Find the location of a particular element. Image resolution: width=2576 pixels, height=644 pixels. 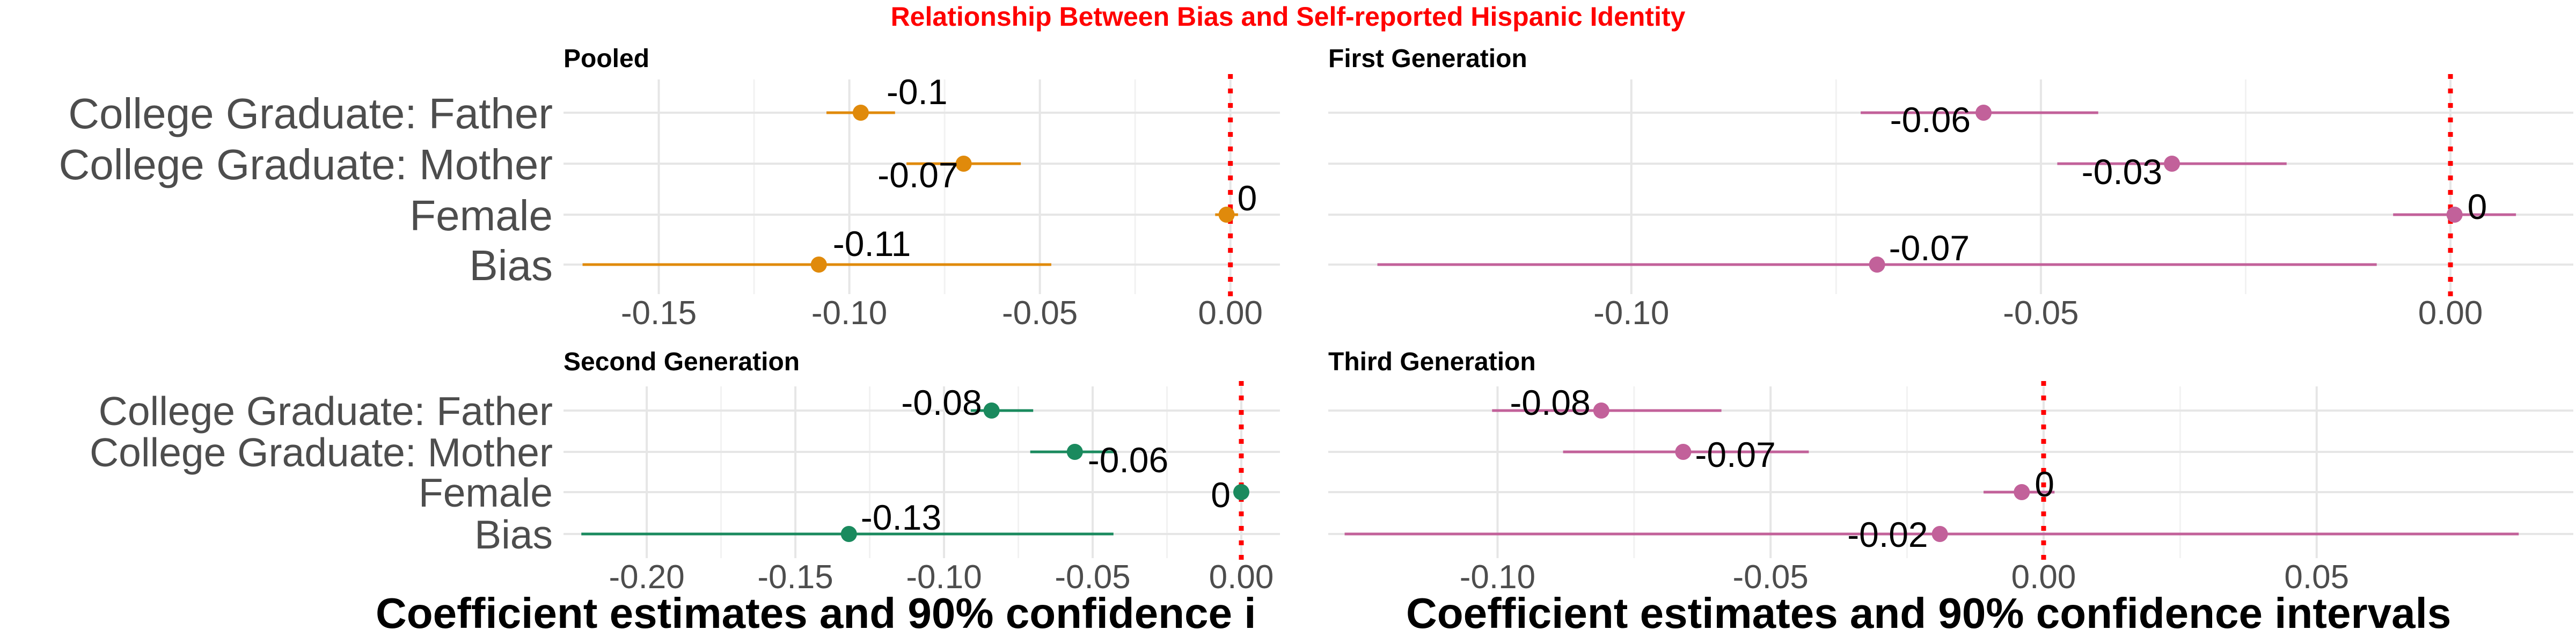

panel-title: Pooled is located at coordinates (606, 59).